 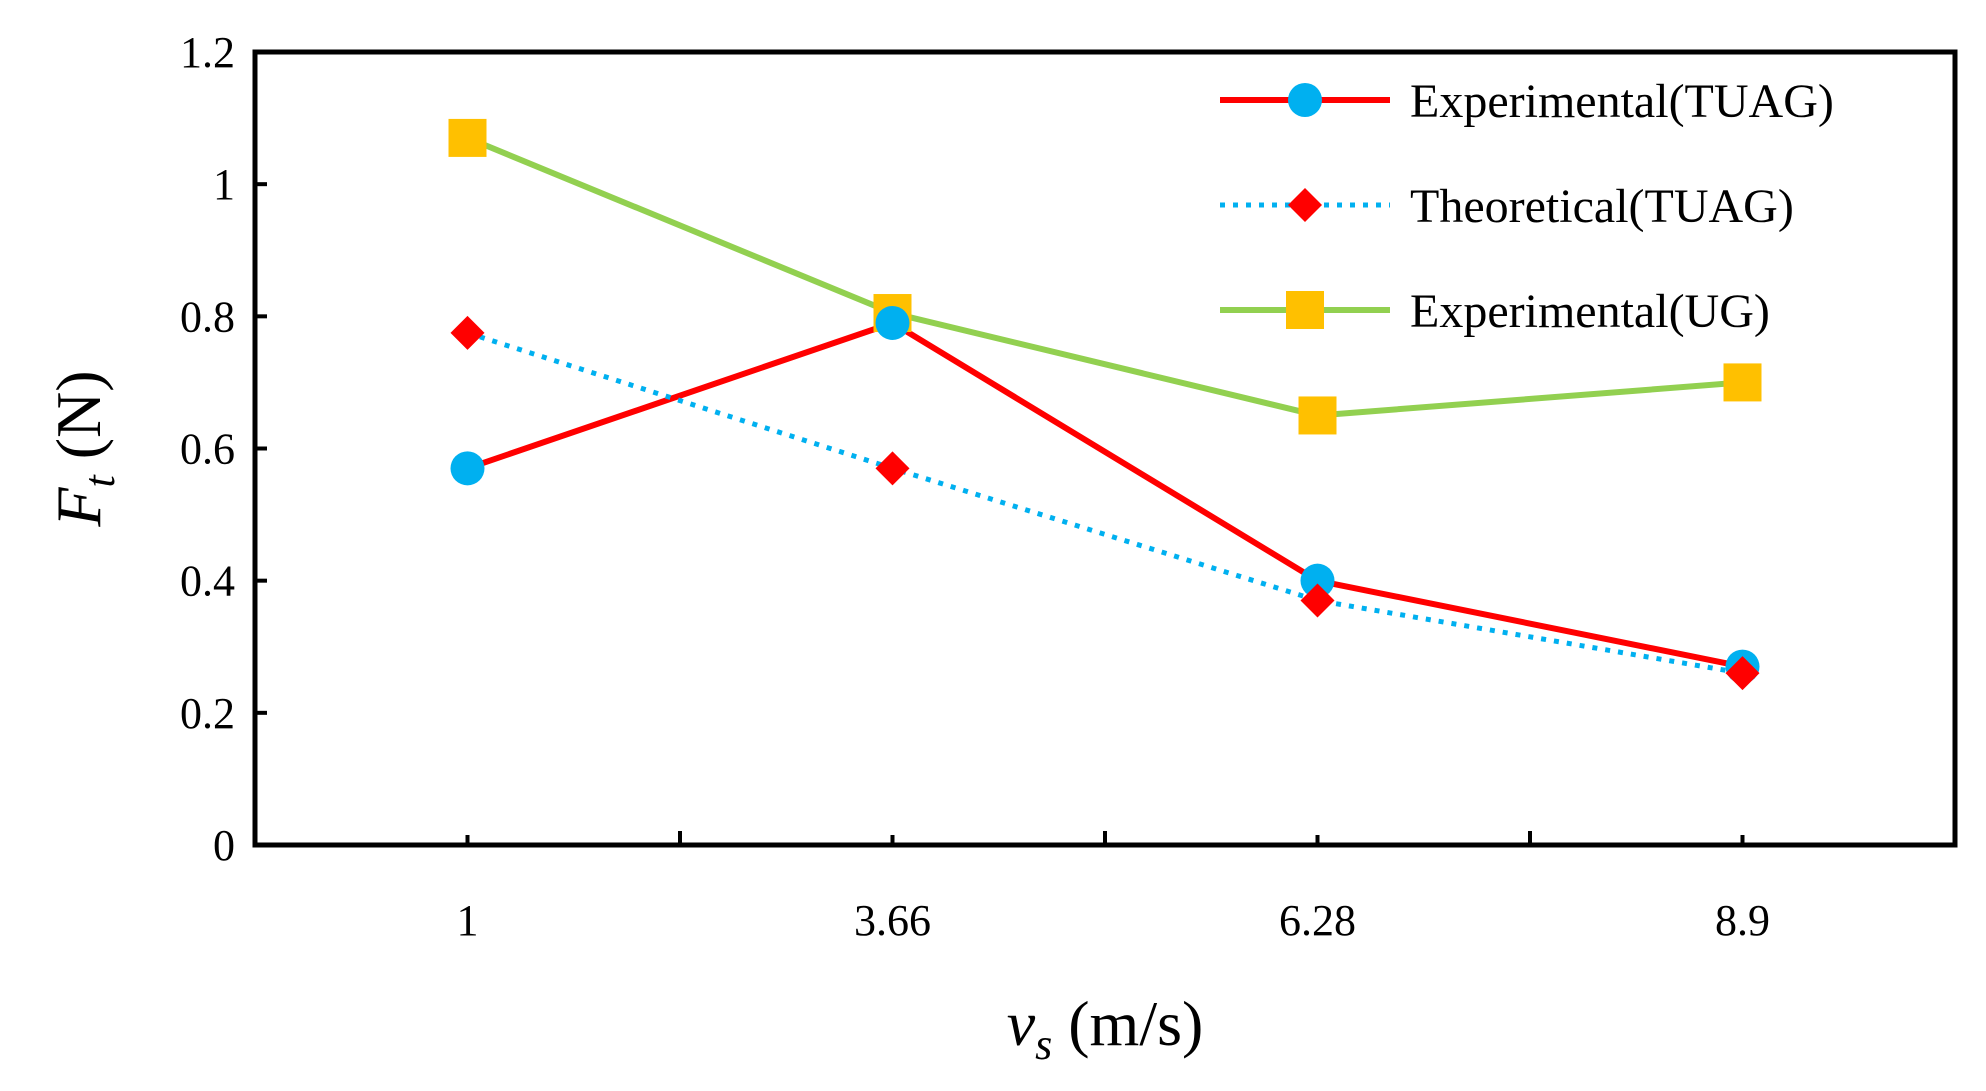 I want to click on legend-entry-experimental-ug: Experimental(UG), so click(x=1495, y=311).